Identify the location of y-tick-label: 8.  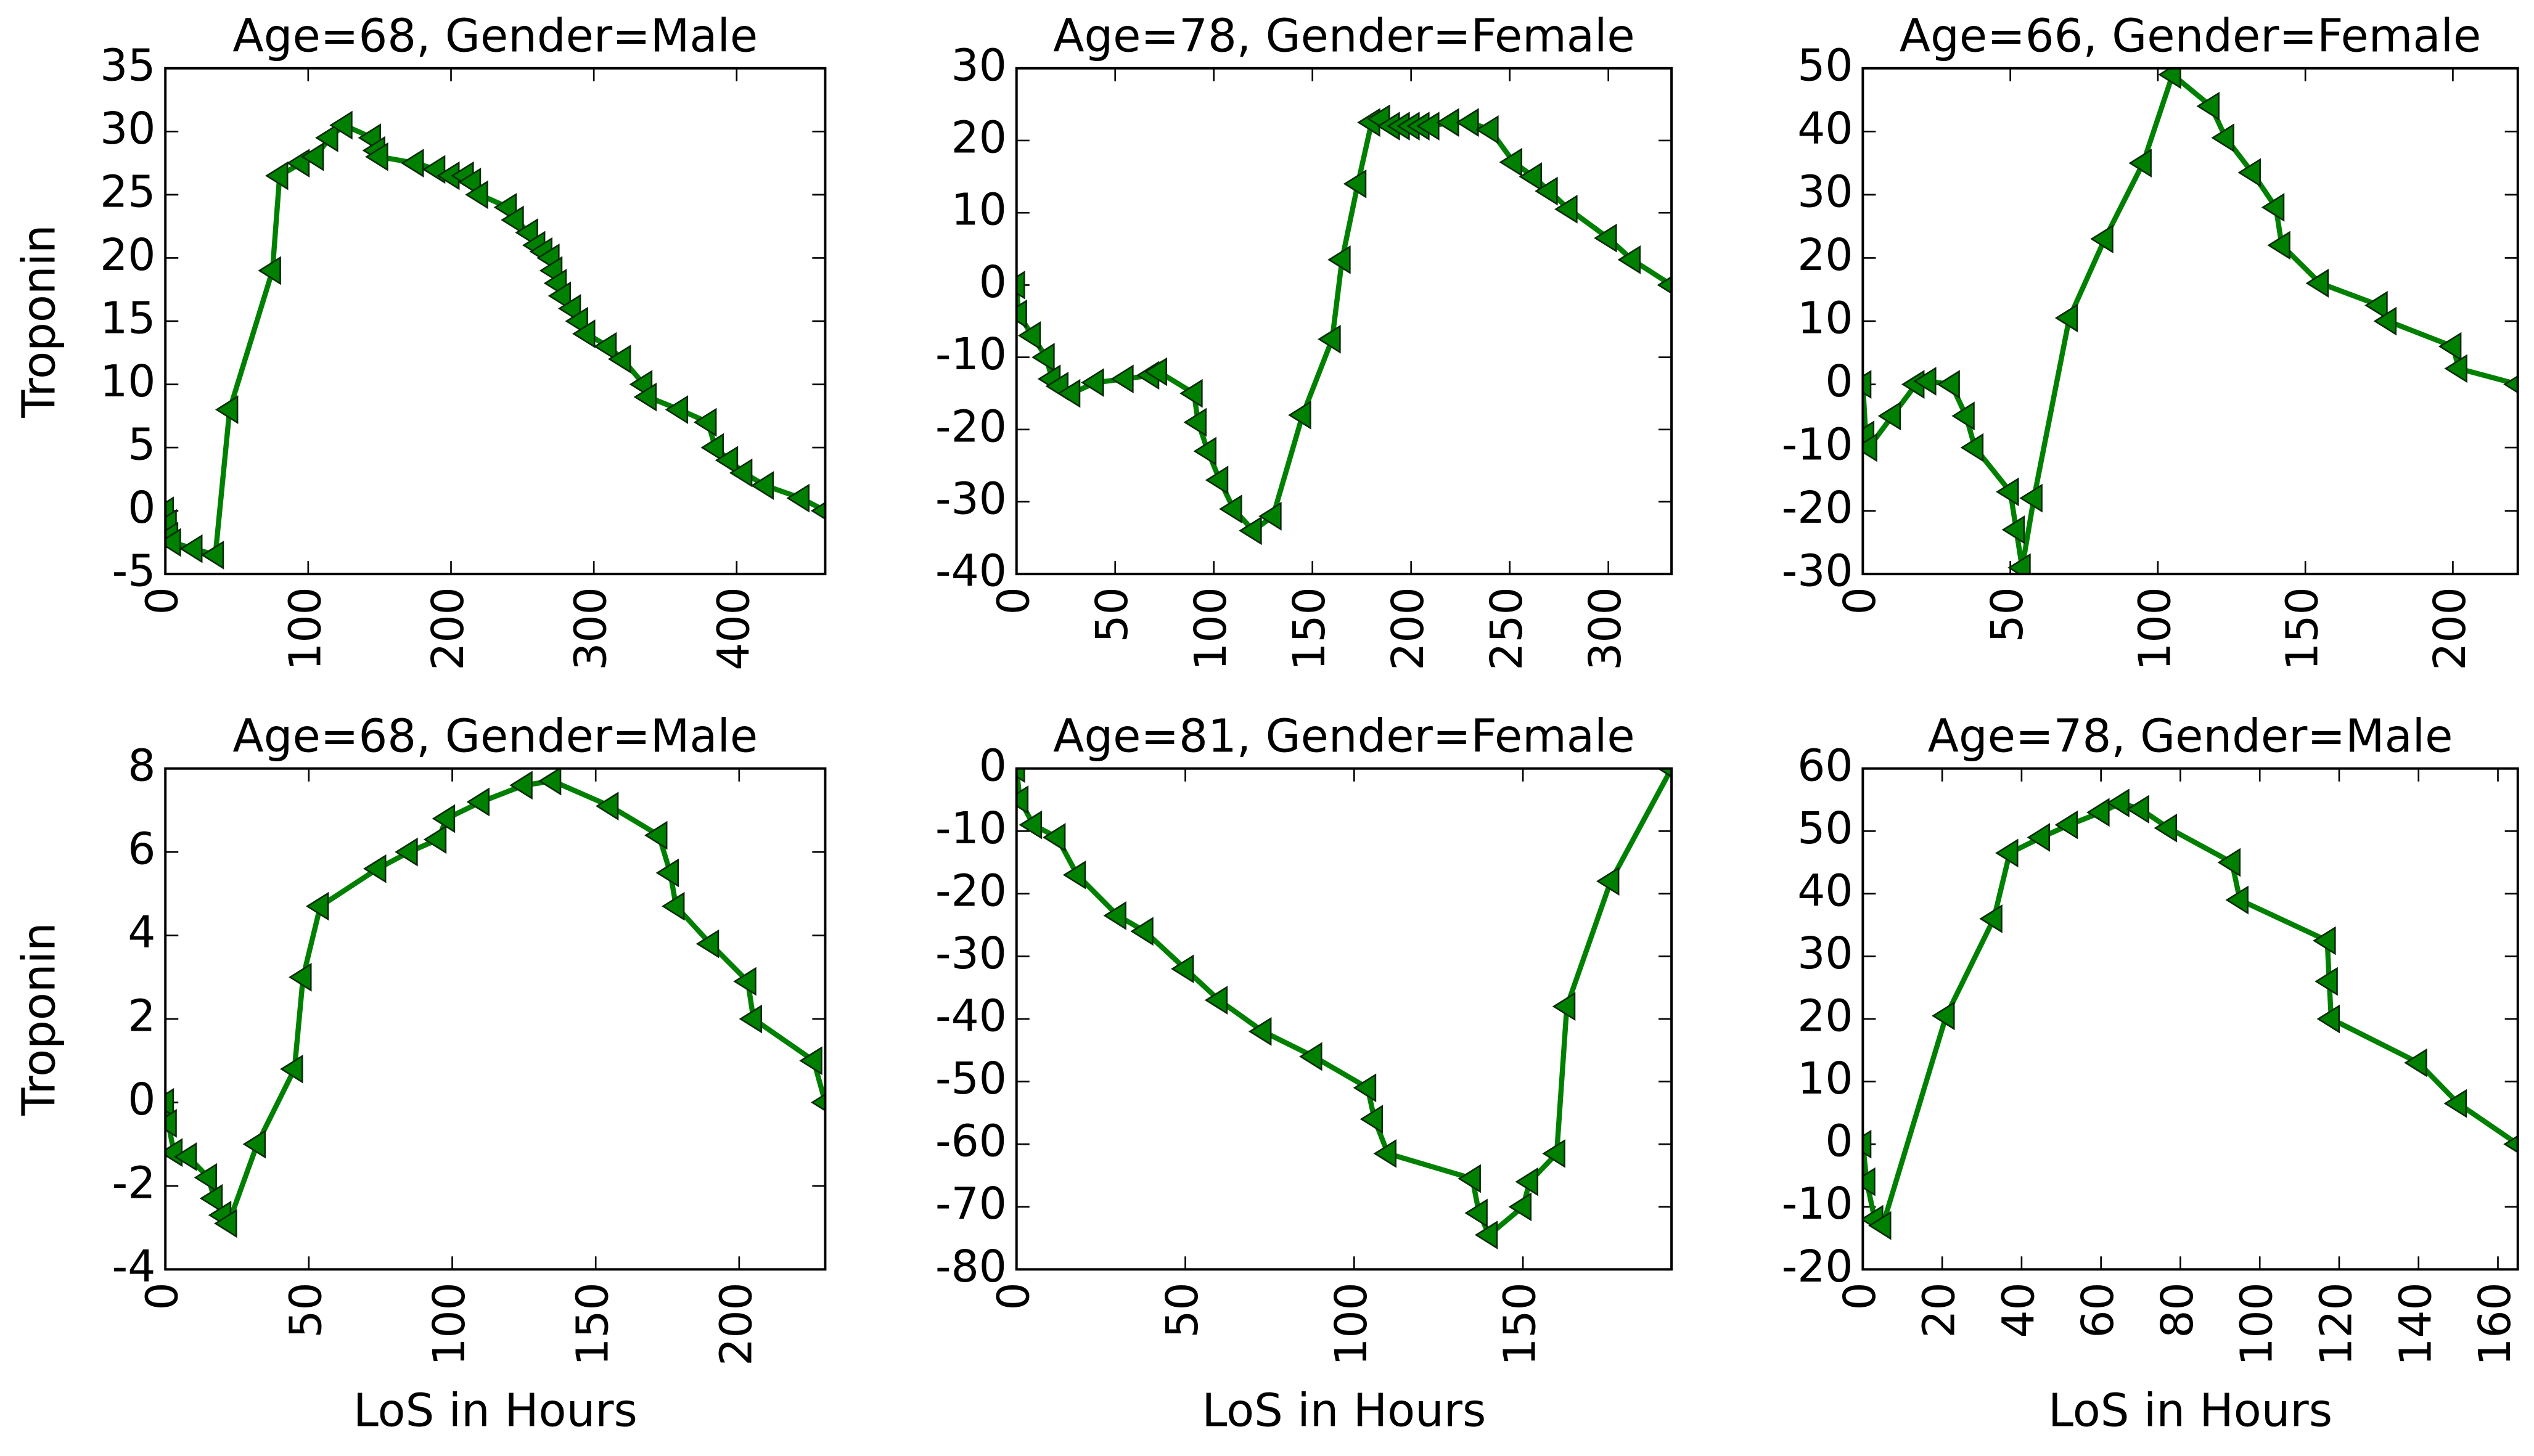
(141, 765).